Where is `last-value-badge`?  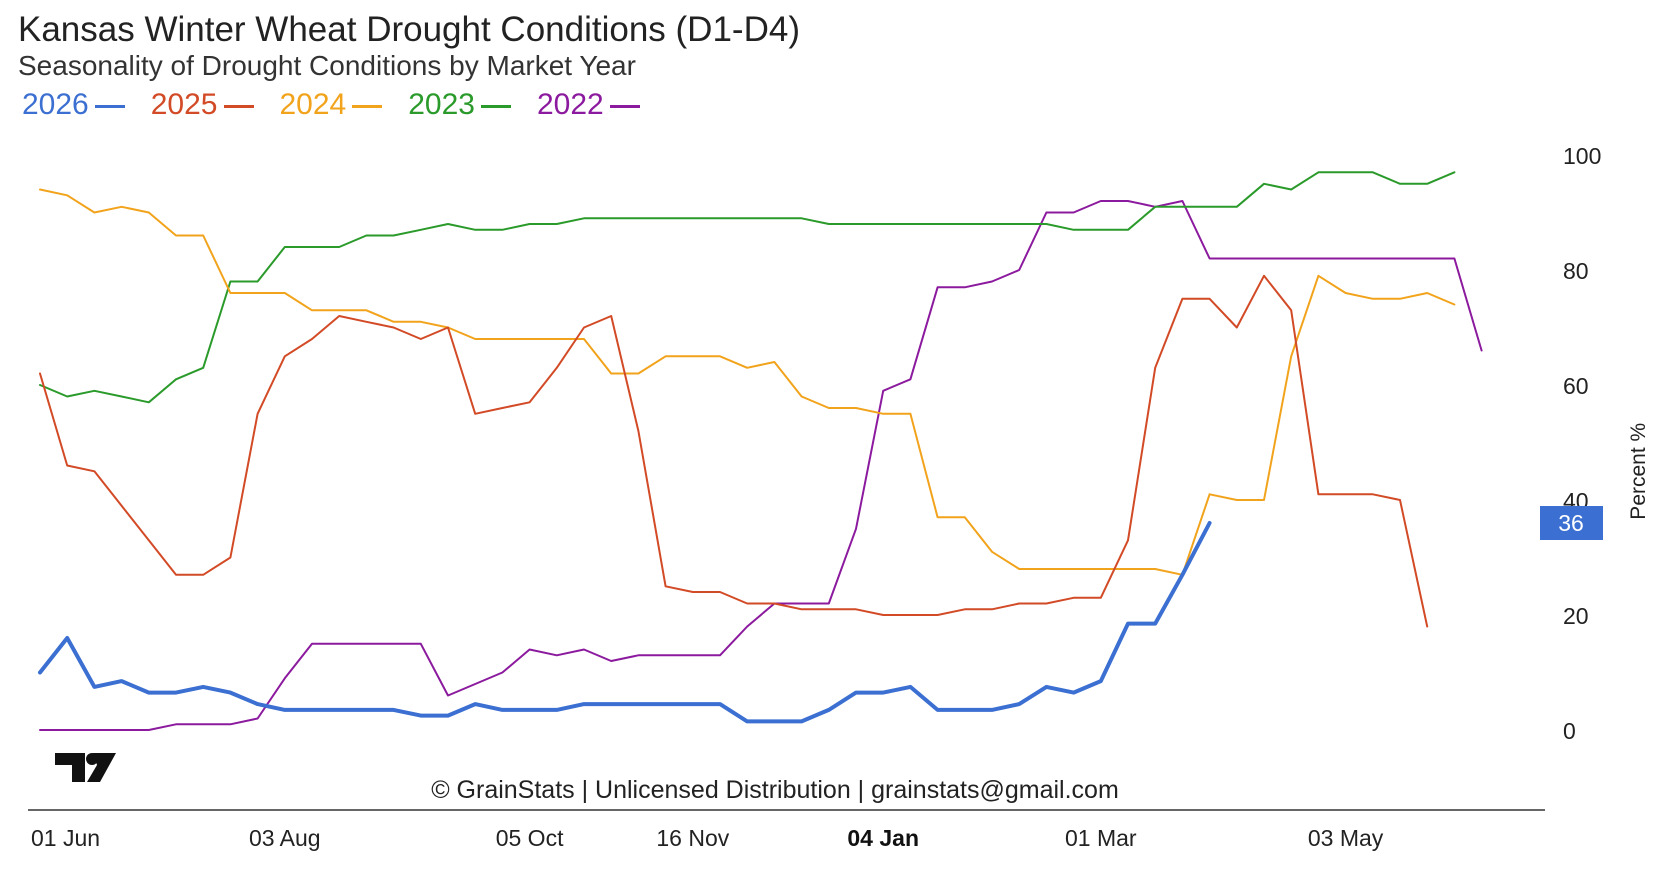 last-value-badge is located at coordinates (1571, 523).